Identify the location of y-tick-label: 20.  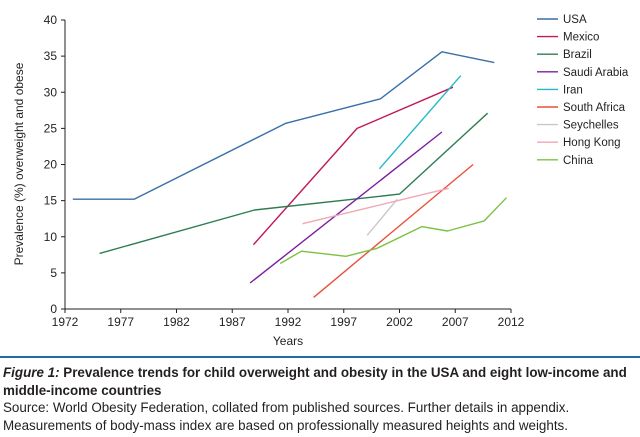
(51, 165).